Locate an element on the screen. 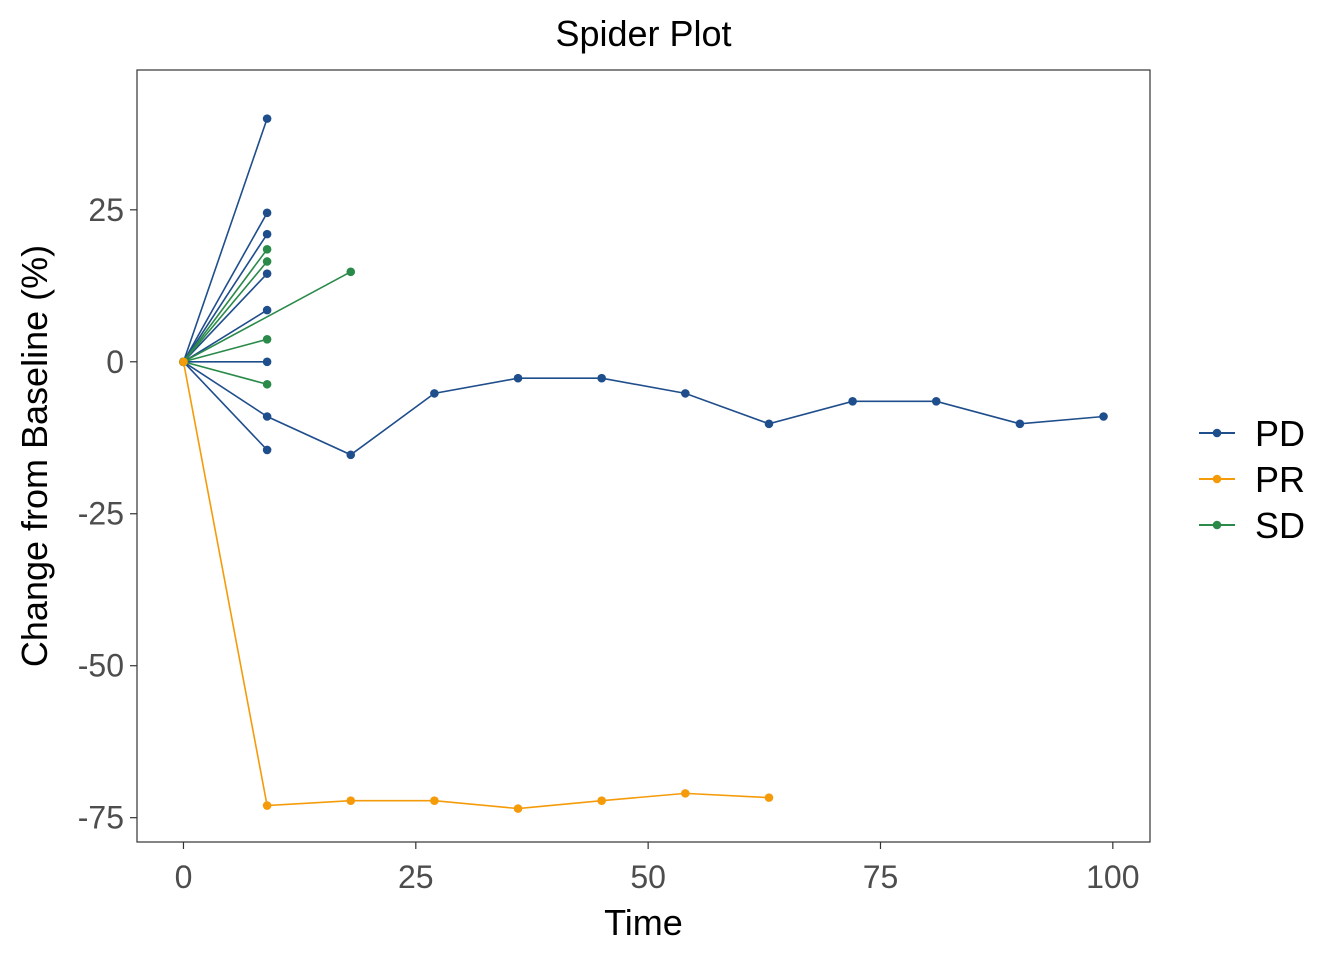 The image size is (1344, 960). legend: PD PR SD is located at coordinates (1252, 479).